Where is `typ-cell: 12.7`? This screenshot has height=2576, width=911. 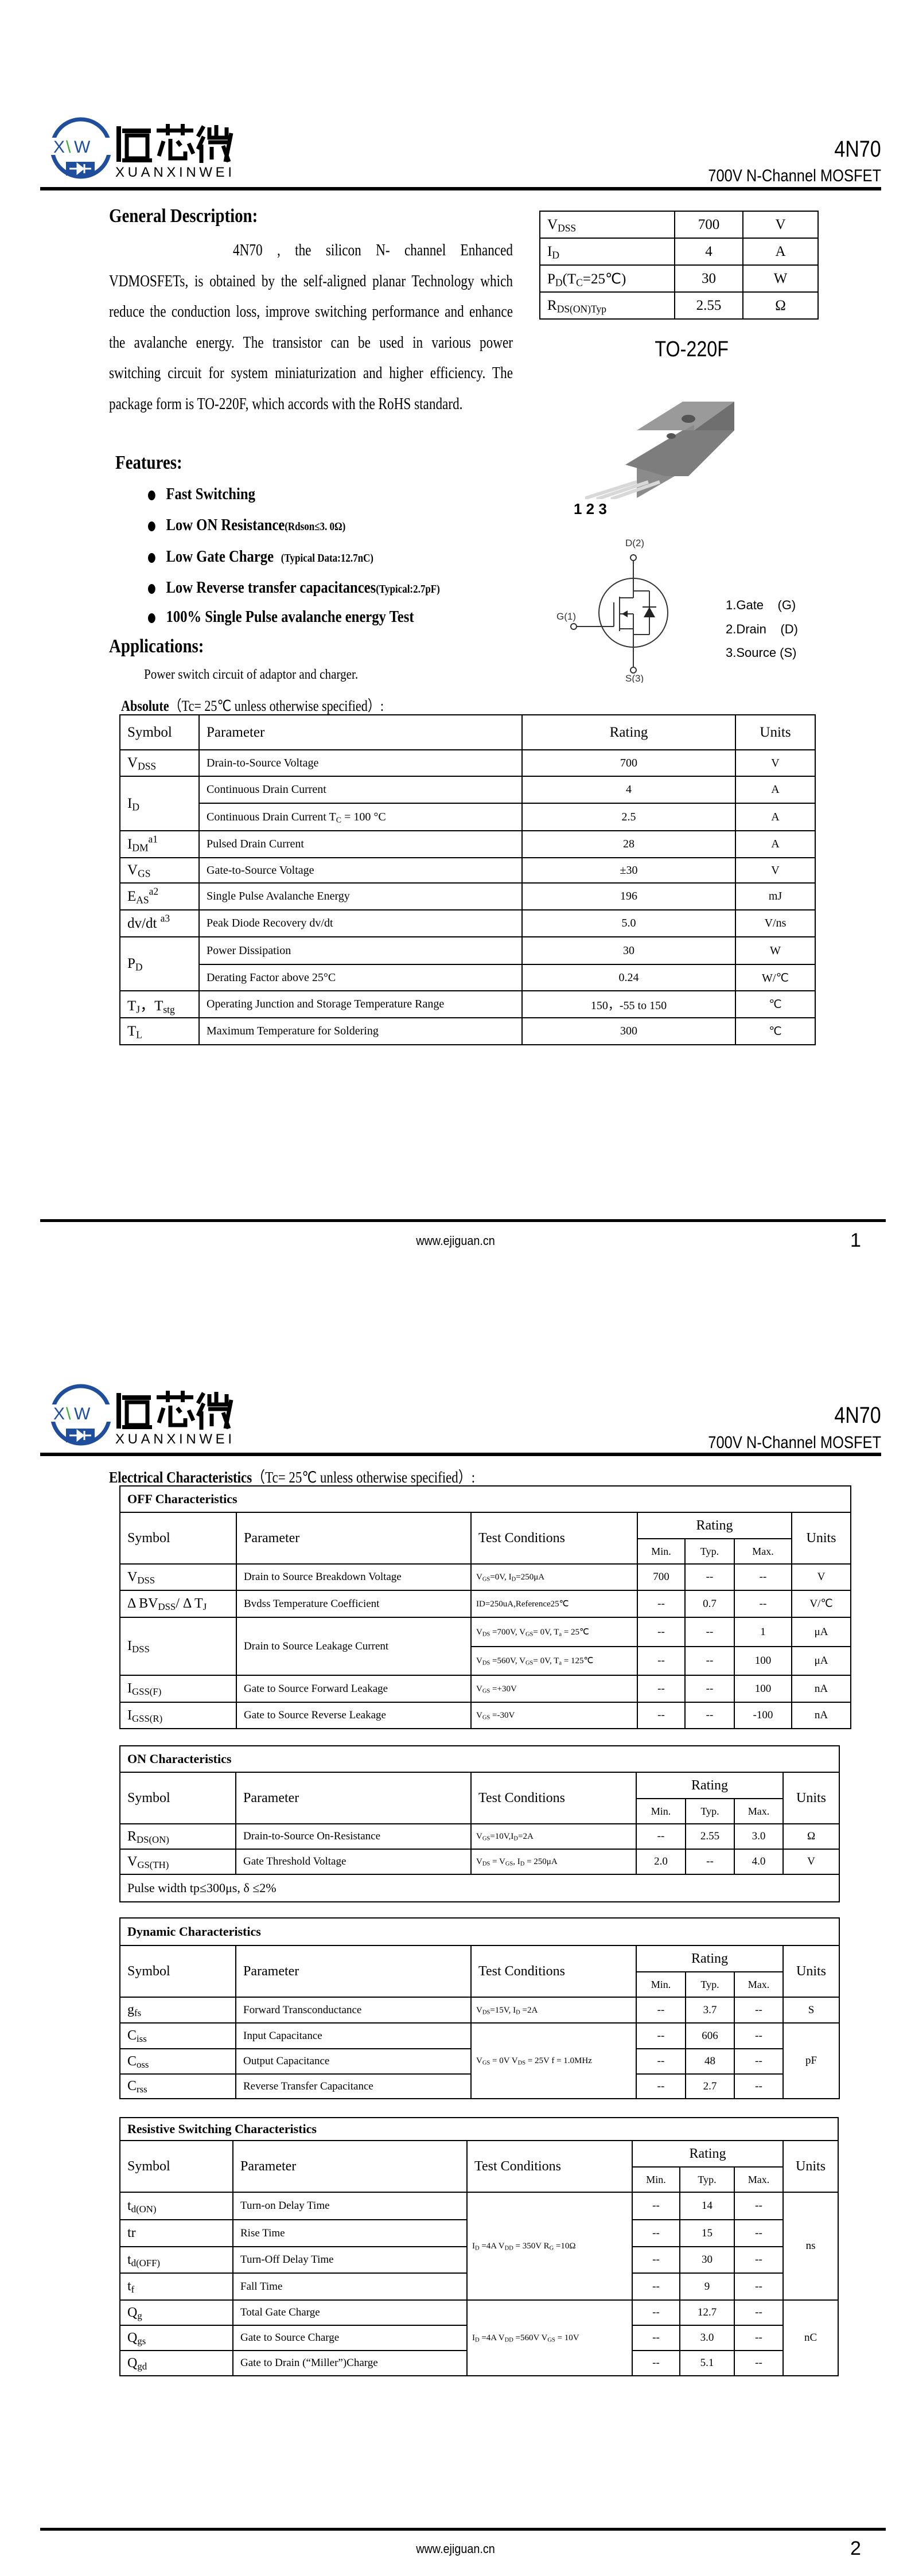
typ-cell: 12.7 is located at coordinates (707, 2312).